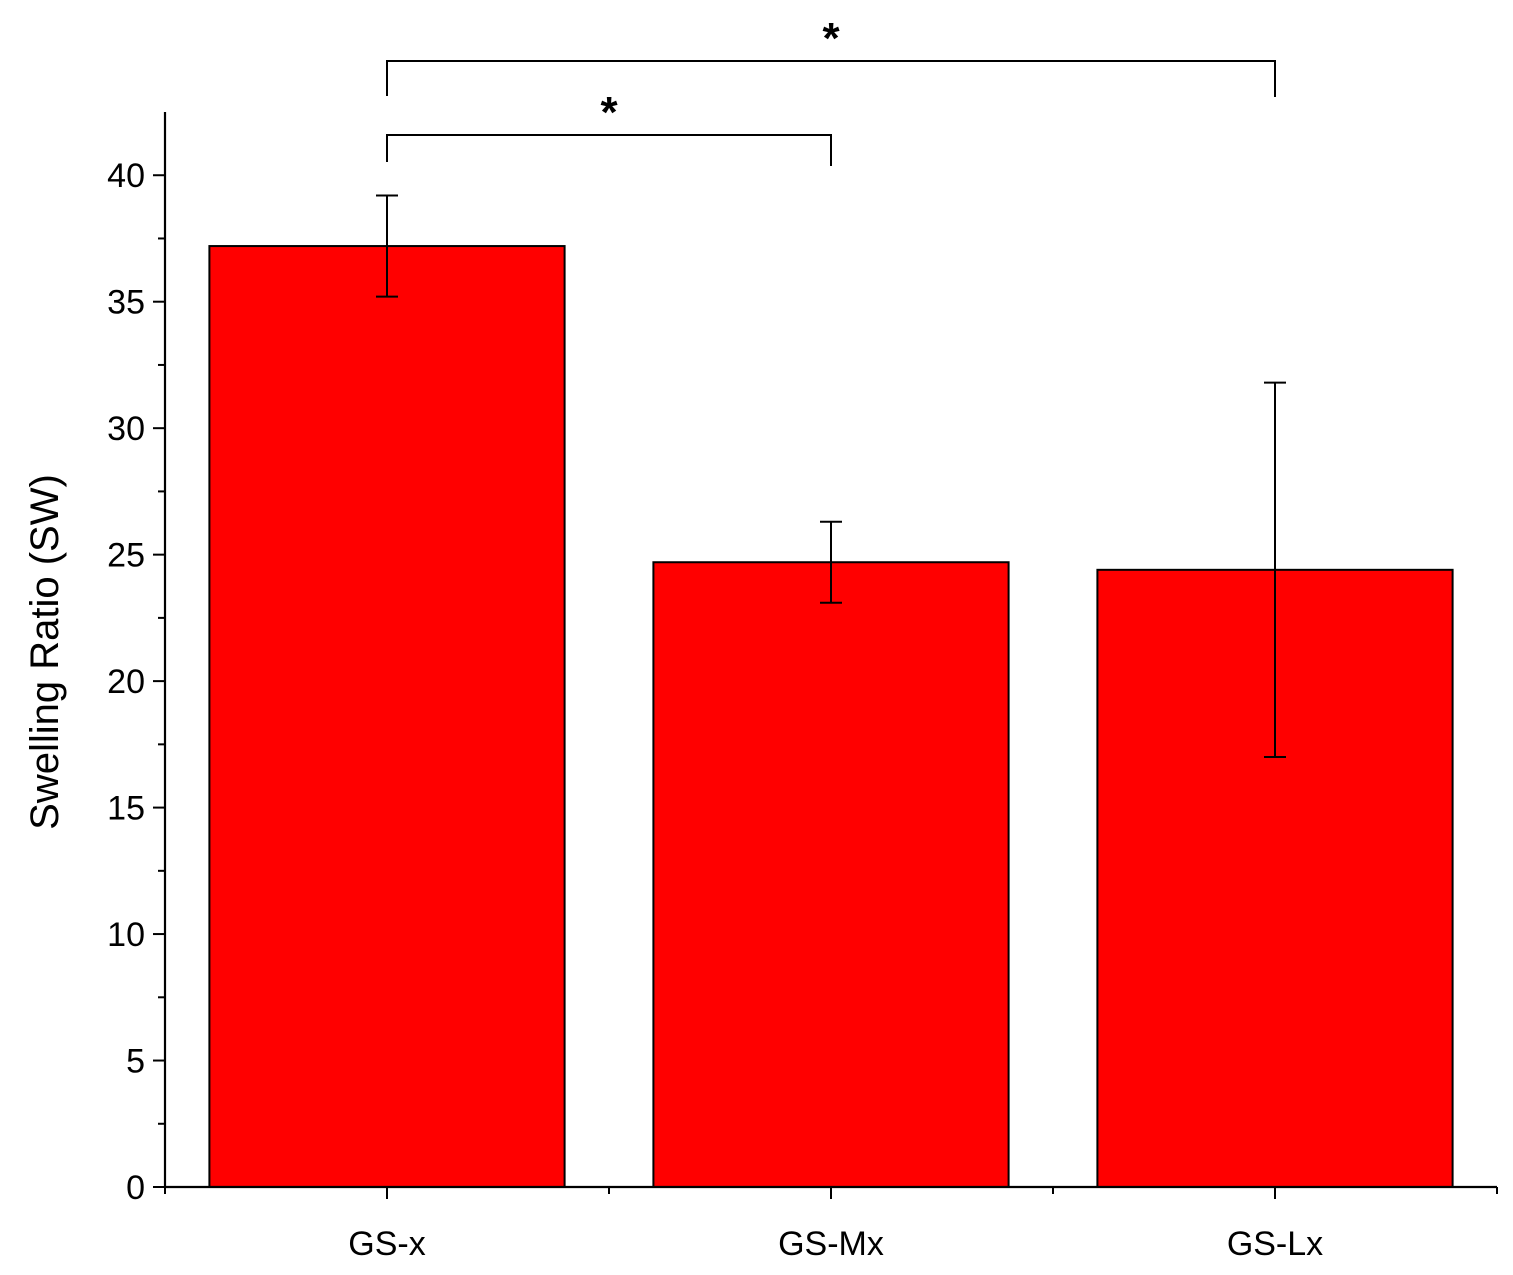 The height and width of the screenshot is (1275, 1513). I want to click on y-tick-label-0: 0, so click(135, 1188).